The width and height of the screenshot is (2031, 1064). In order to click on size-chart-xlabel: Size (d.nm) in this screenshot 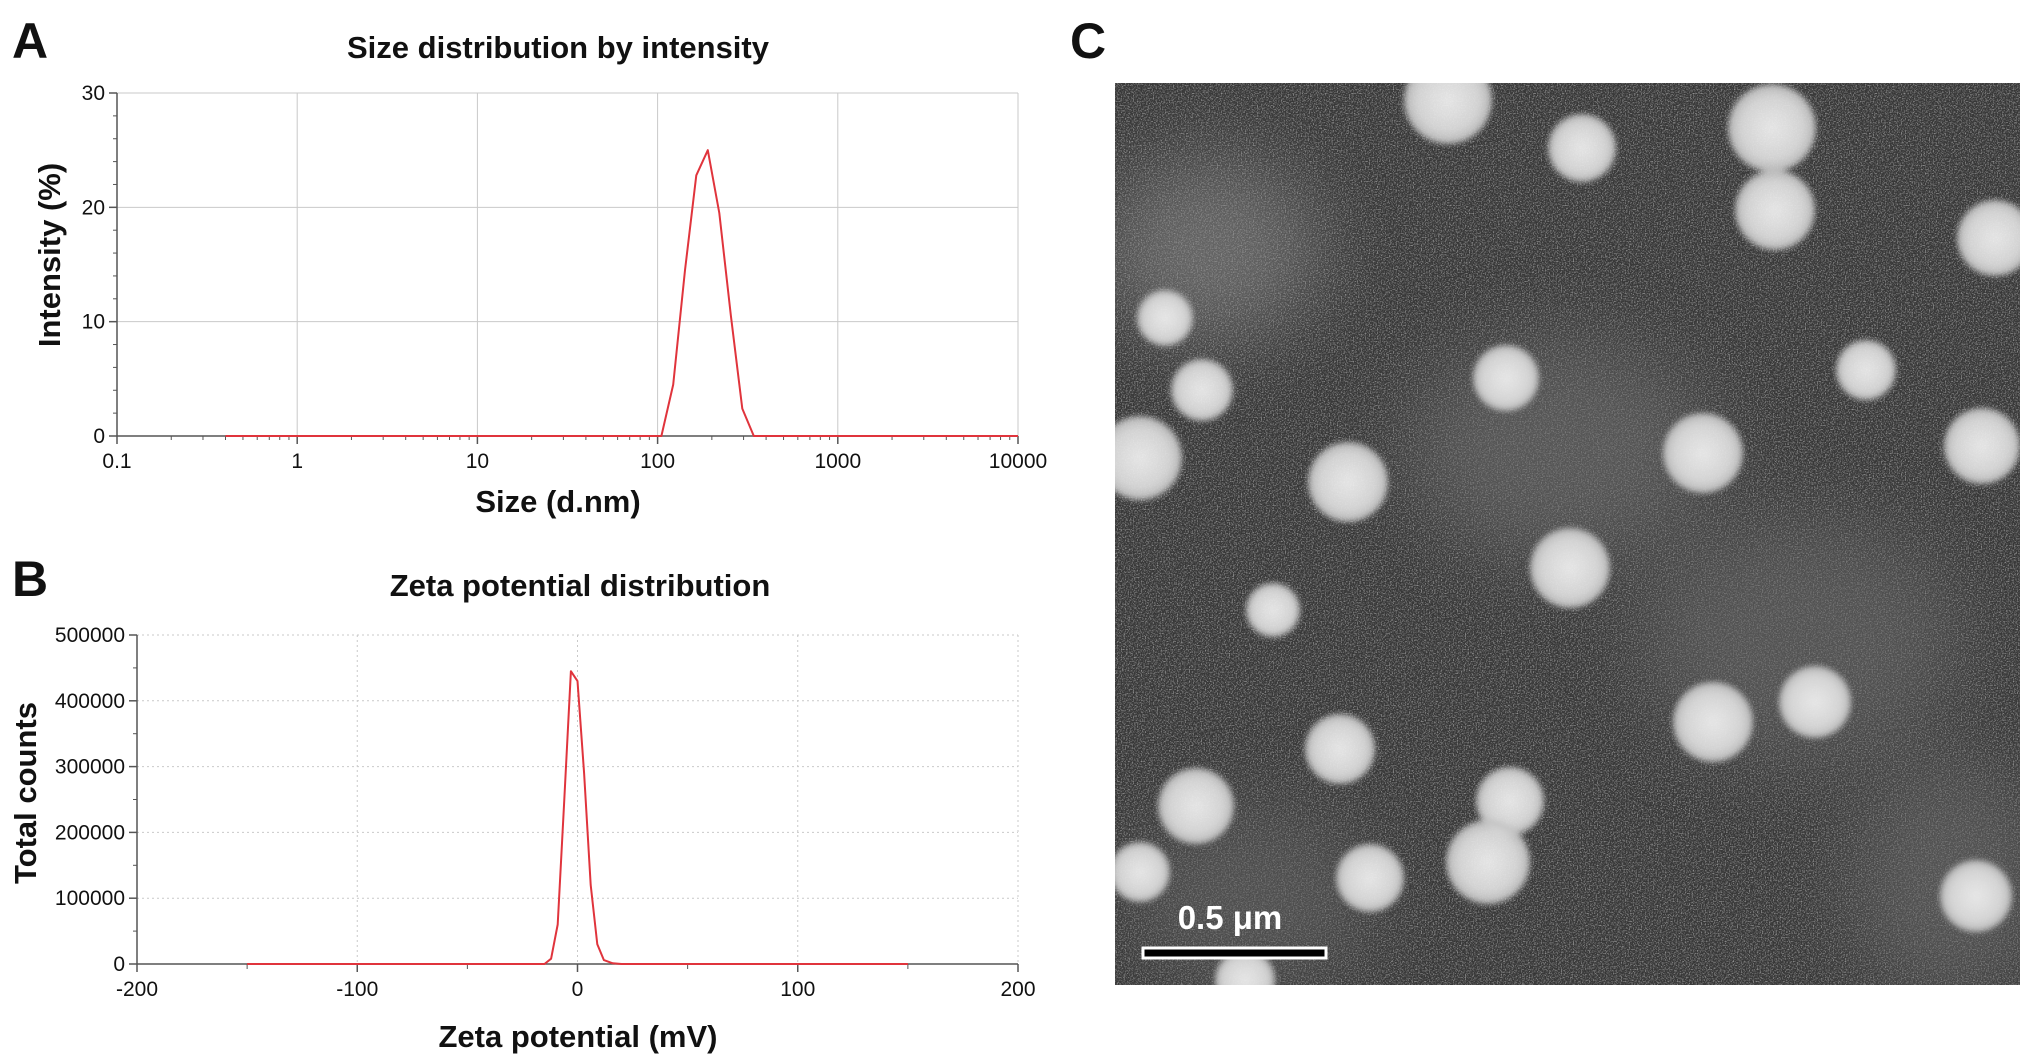, I will do `click(557, 501)`.